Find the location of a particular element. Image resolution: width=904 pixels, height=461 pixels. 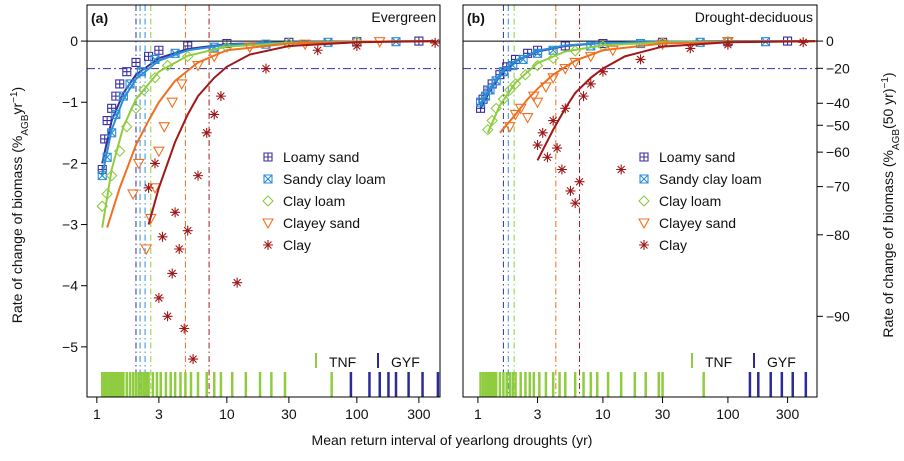

legend-label: Clayey sand is located at coordinates (321, 223).